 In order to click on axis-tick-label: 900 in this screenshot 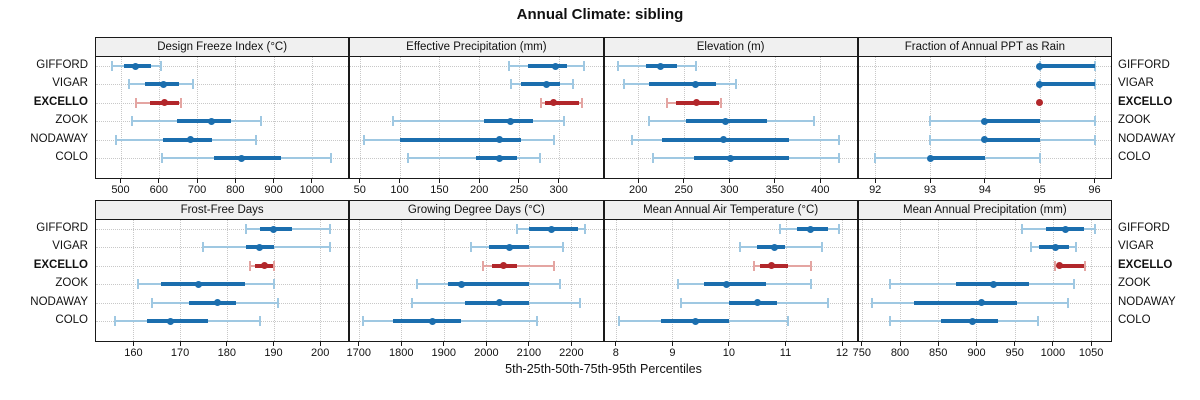, I will do `click(976, 353)`.